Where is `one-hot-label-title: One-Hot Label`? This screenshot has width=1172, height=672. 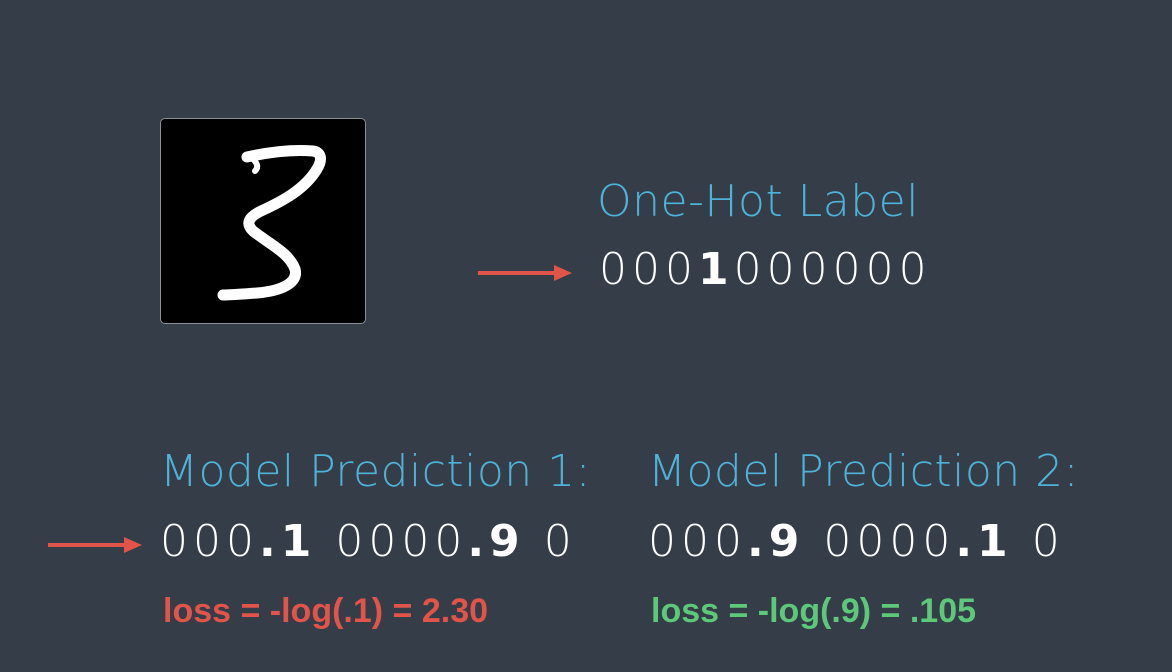
one-hot-label-title: One-Hot Label is located at coordinates (758, 201).